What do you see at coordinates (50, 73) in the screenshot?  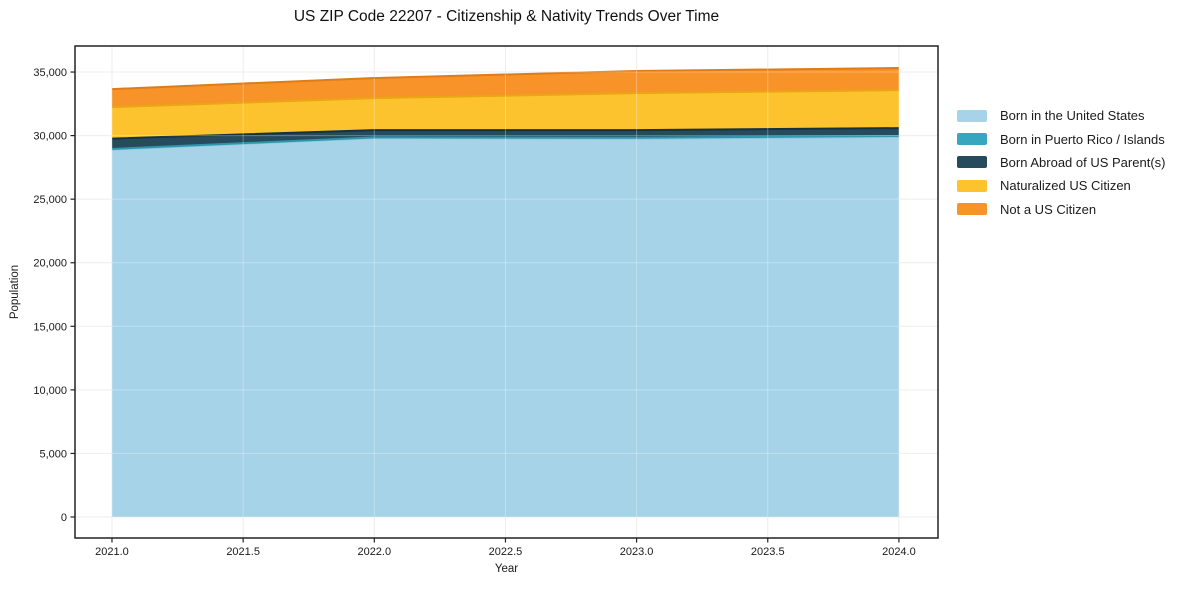 I see `y-tick-label: 35,000` at bounding box center [50, 73].